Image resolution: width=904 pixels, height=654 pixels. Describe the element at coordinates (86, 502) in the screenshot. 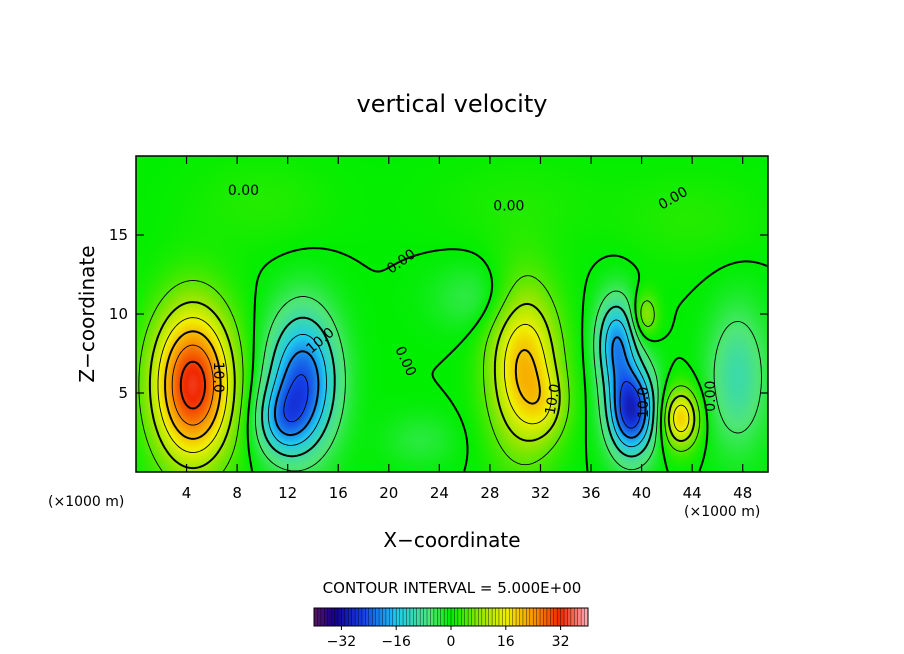

I see `x-unit-left: (×1000 m)` at that location.